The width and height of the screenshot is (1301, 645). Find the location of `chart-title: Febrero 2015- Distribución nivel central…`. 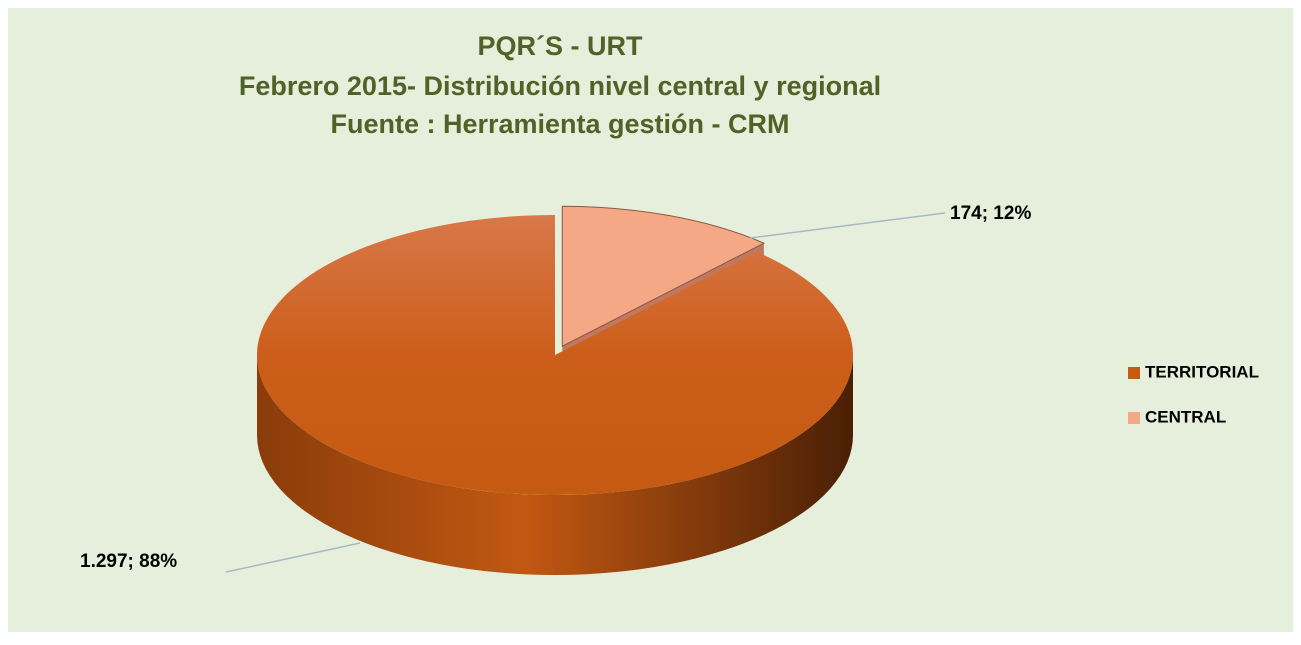

chart-title: Febrero 2015- Distribución nivel central… is located at coordinates (560, 86).